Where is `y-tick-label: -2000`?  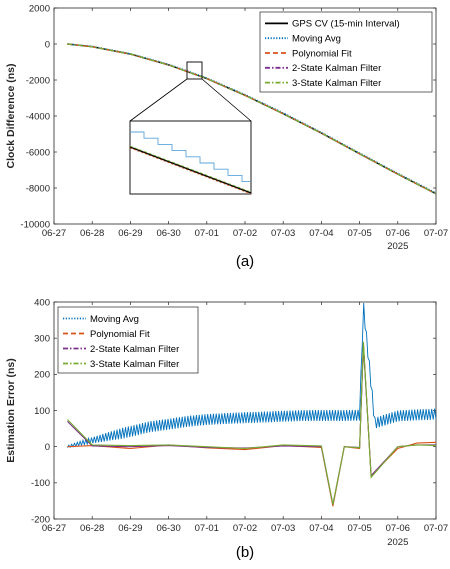 y-tick-label: -2000 is located at coordinates (38, 80).